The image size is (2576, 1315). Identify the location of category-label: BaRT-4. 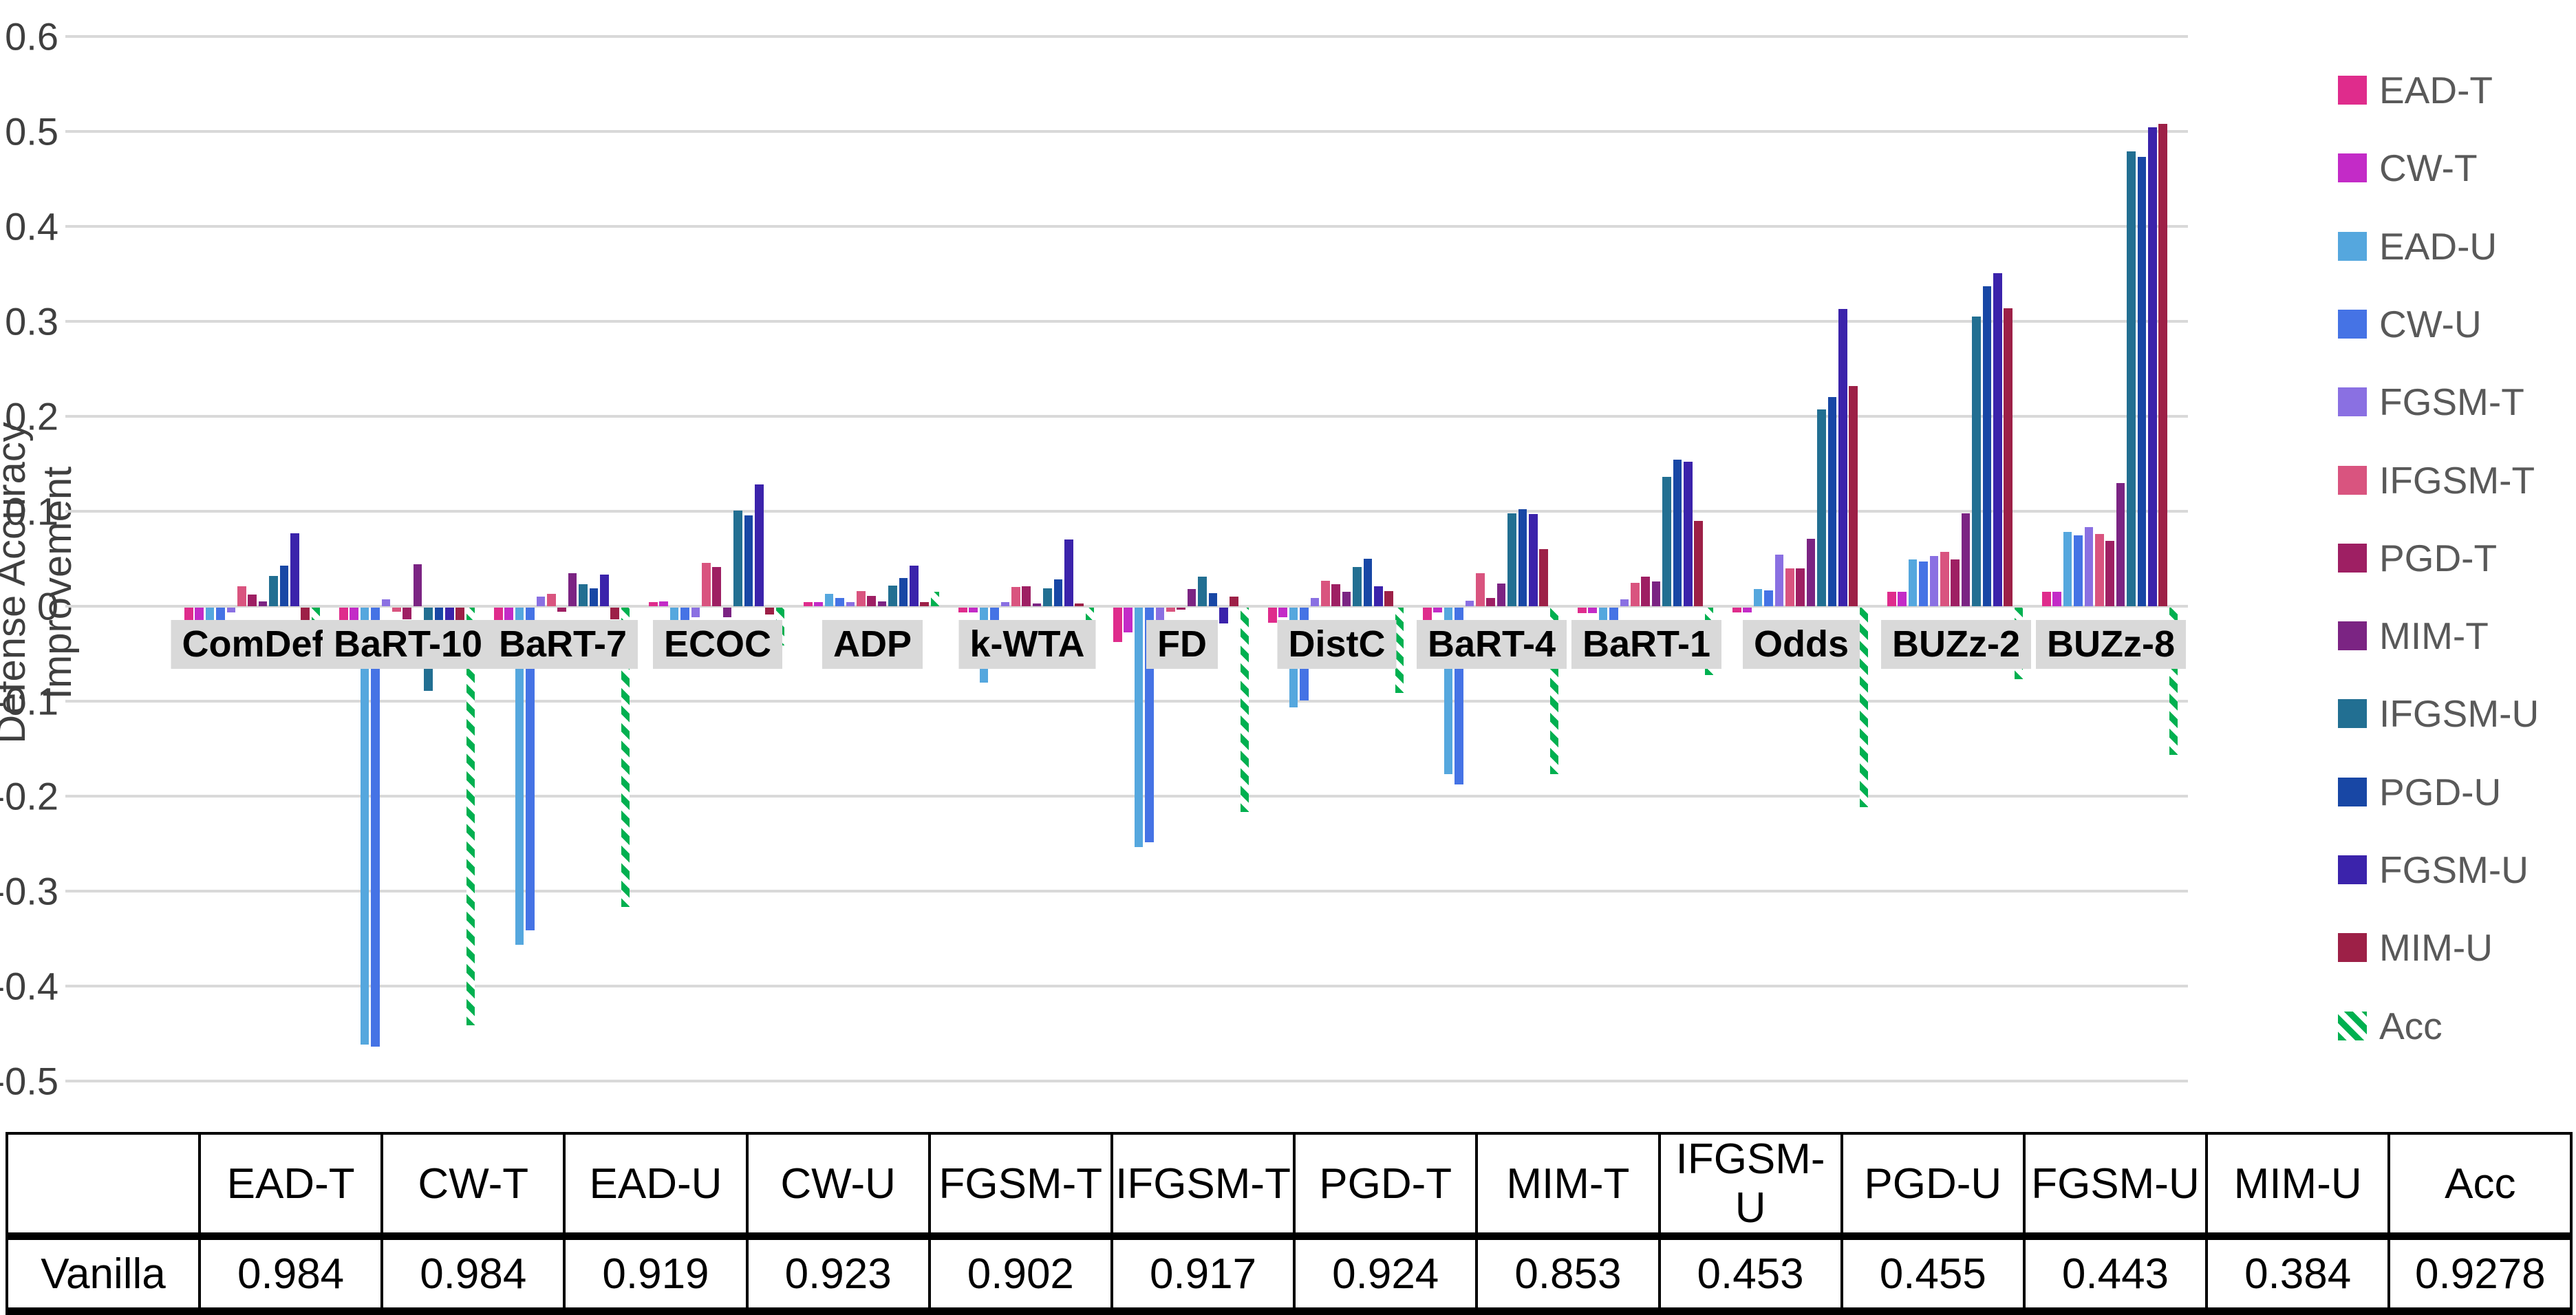
(1491, 645).